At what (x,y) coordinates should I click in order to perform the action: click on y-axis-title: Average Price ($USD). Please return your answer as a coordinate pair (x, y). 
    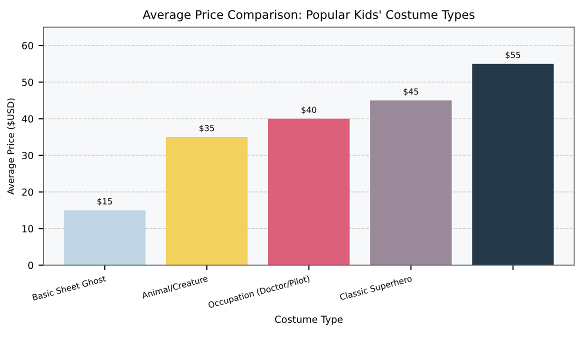
    Looking at the image, I should click on (11, 146).